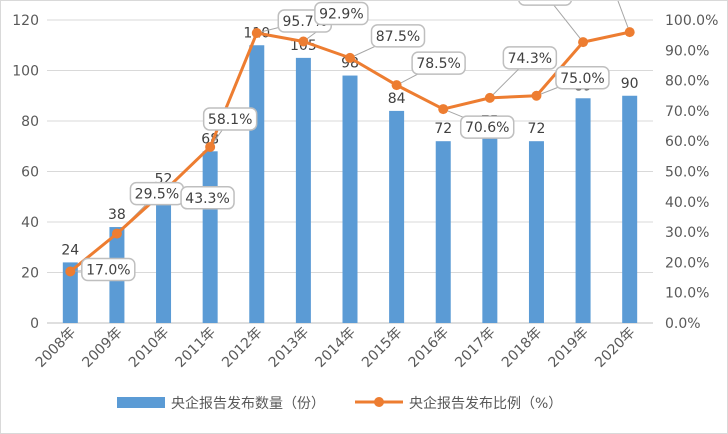  What do you see at coordinates (25, 72) in the screenshot?
I see `y-left-tick-label: 100` at bounding box center [25, 72].